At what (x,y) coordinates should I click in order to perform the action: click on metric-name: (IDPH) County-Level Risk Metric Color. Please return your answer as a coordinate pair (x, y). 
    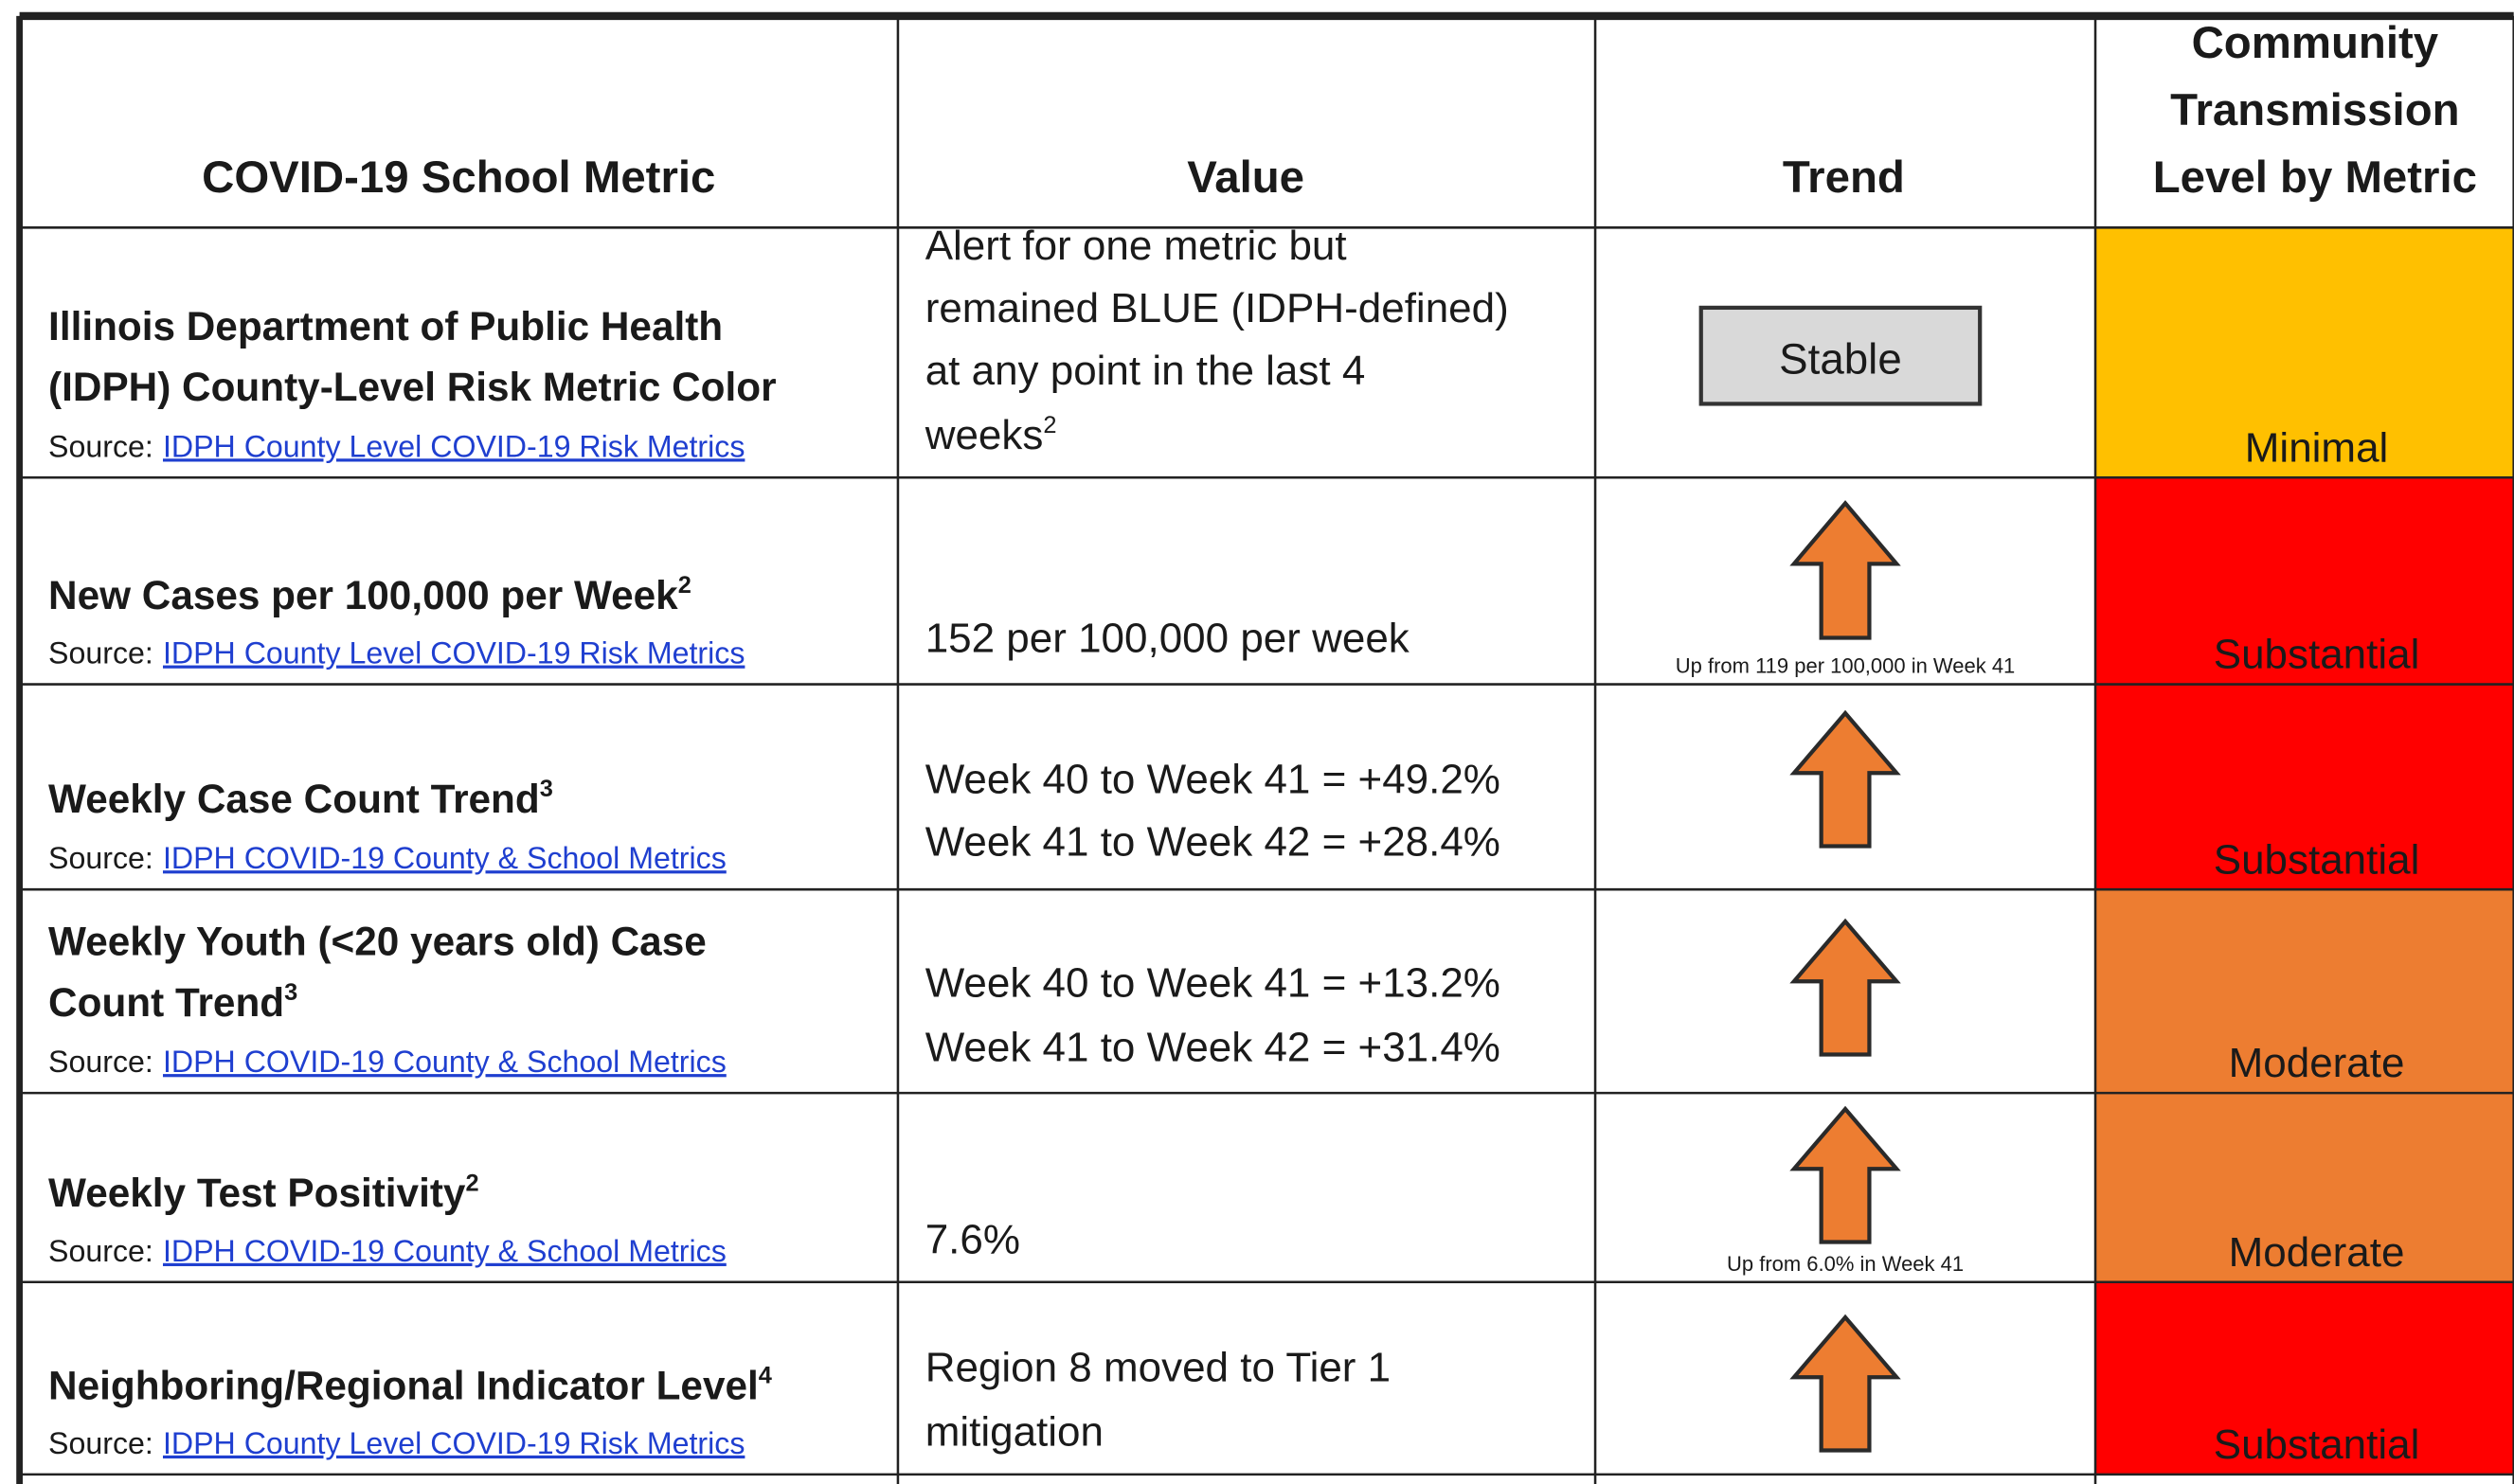
    Looking at the image, I should click on (412, 387).